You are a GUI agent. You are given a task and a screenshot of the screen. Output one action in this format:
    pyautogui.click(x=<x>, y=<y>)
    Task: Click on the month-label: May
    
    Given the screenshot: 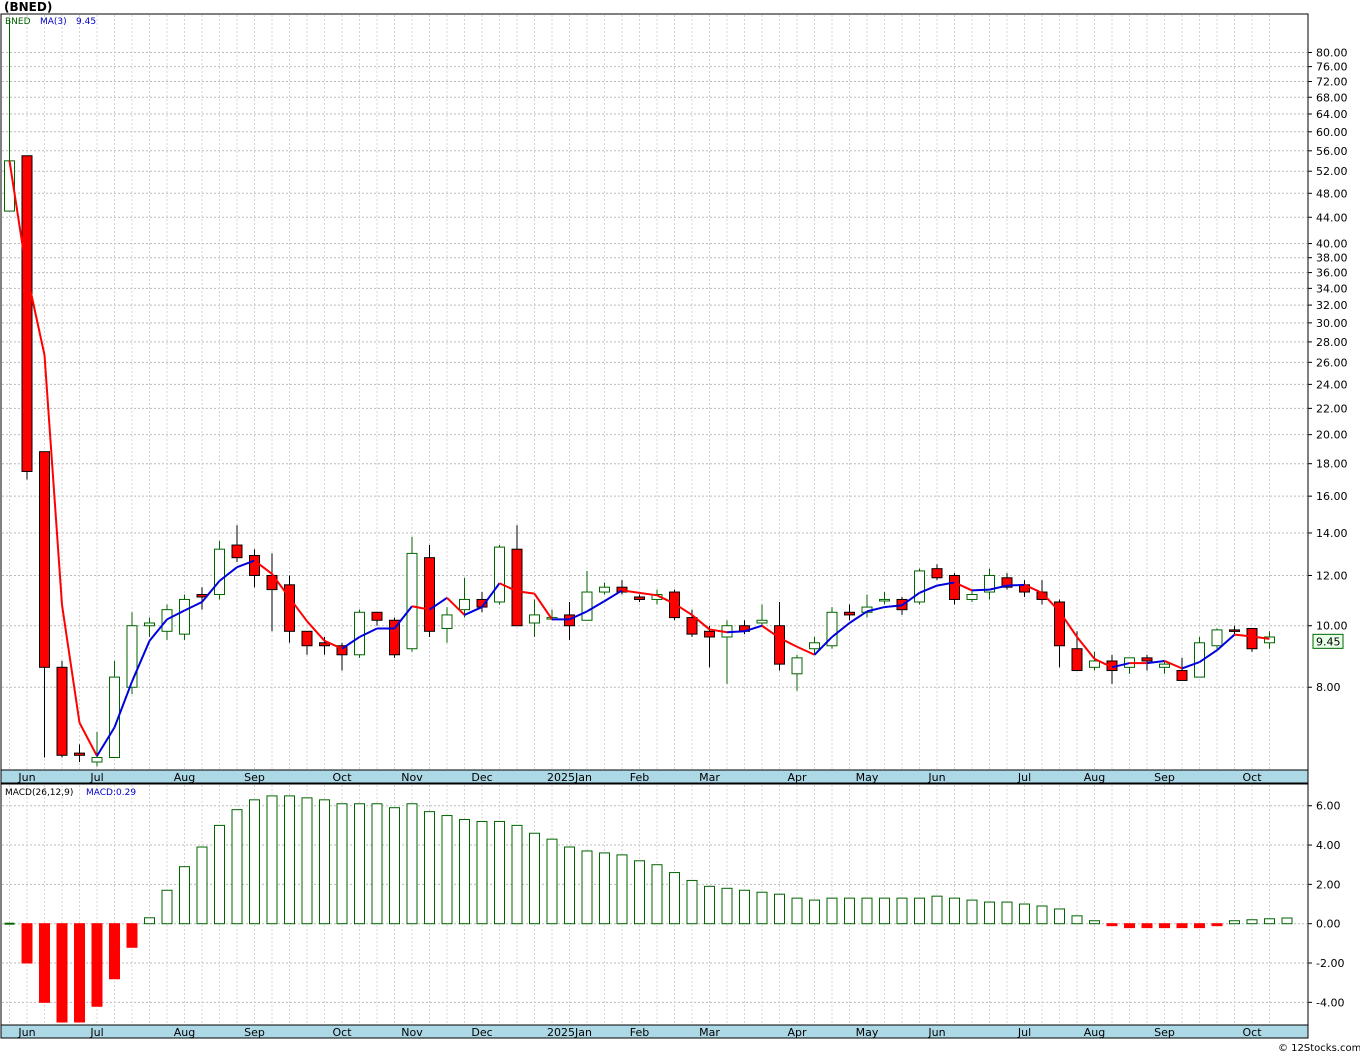 What is the action you would take?
    pyautogui.click(x=867, y=777)
    